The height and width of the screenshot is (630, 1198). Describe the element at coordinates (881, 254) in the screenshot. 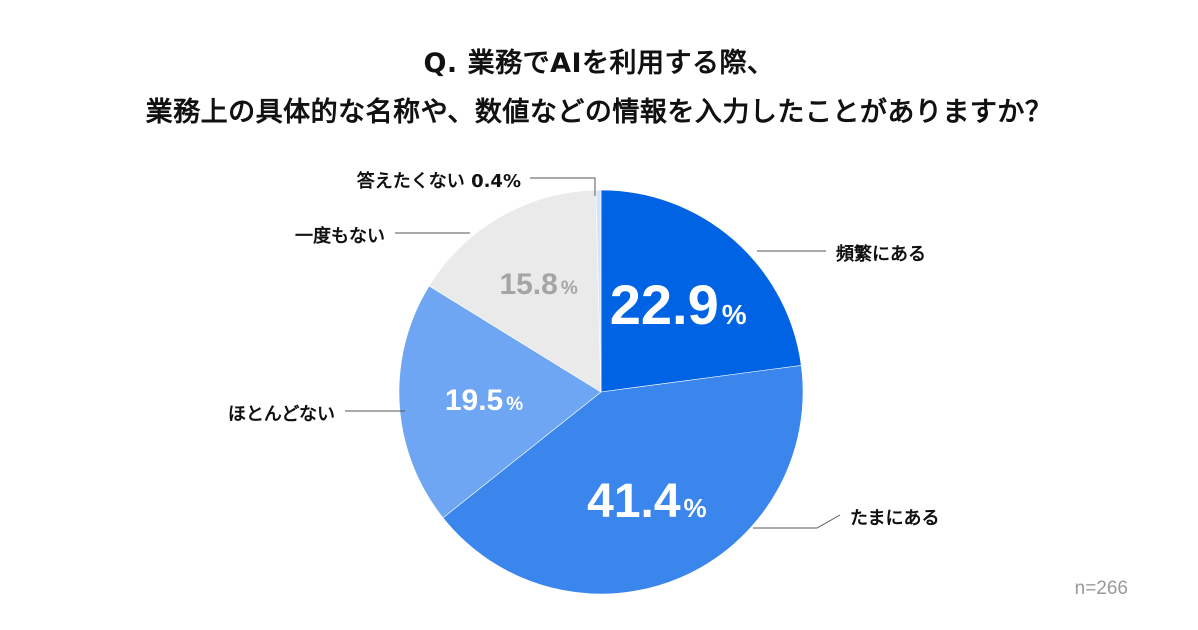

I see `category-label-0: 頻繁にある` at that location.